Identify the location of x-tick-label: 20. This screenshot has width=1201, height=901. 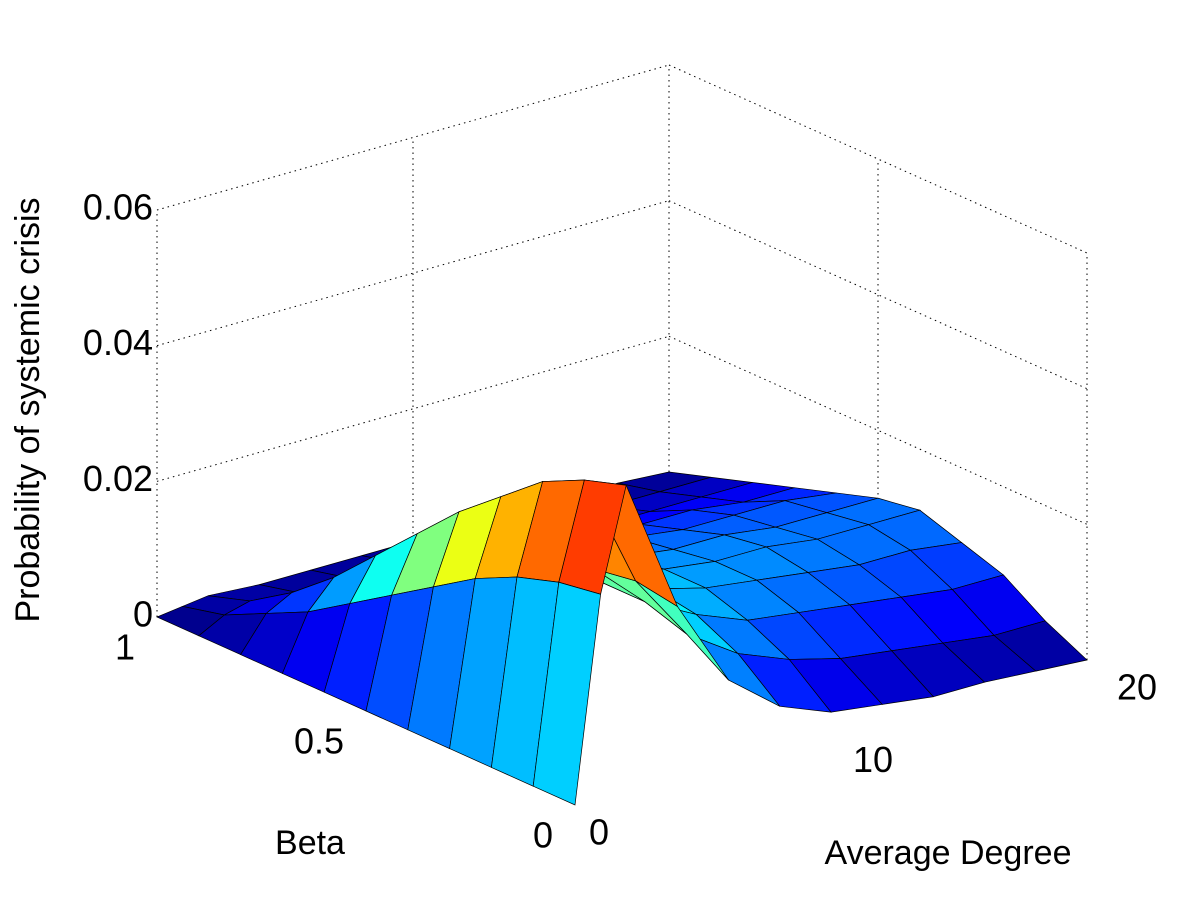
(1137, 687).